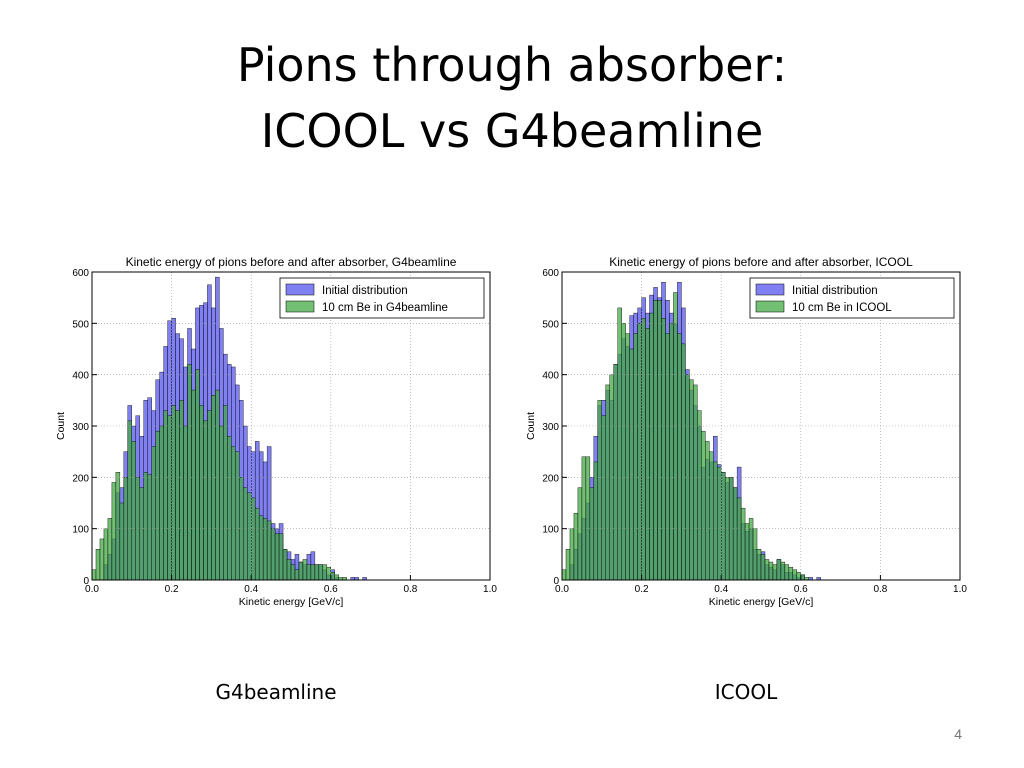 This screenshot has height=768, width=1024. Describe the element at coordinates (746, 692) in the screenshot. I see `caption-icool: ICOOL` at that location.